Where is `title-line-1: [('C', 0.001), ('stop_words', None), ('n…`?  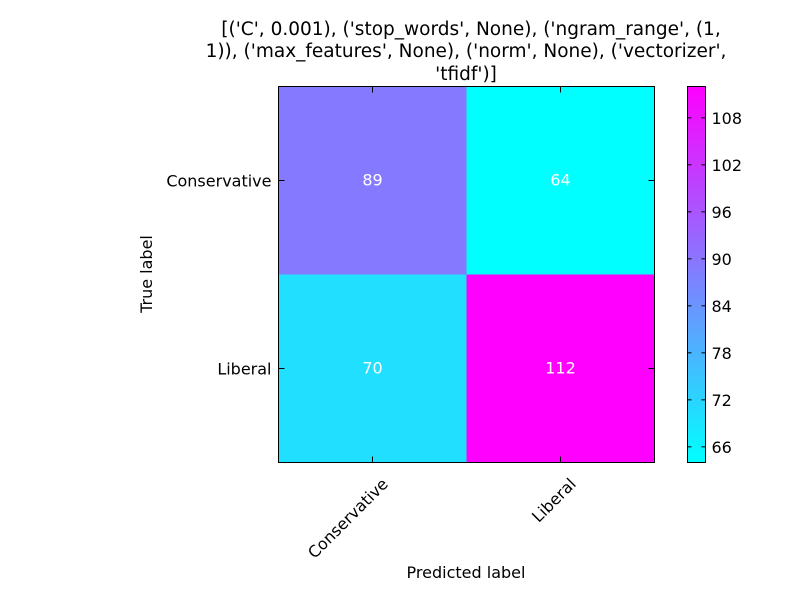 title-line-1: [('C', 0.001), ('stop_words', None), ('n… is located at coordinates (470, 29).